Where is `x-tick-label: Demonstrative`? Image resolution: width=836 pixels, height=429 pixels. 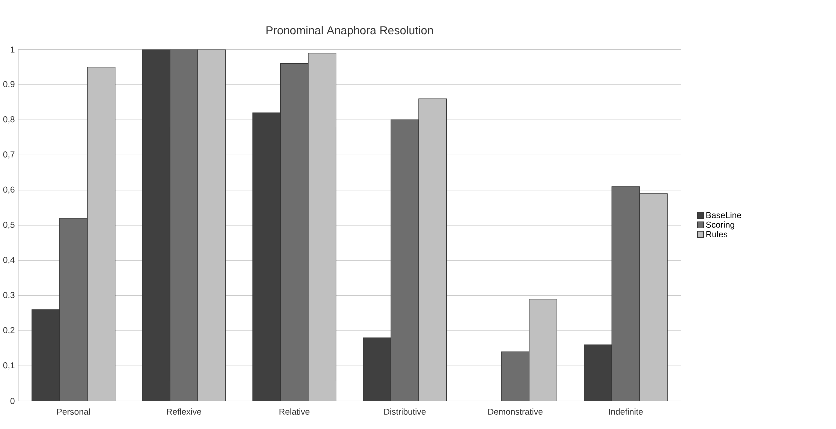 x-tick-label: Demonstrative is located at coordinates (515, 411).